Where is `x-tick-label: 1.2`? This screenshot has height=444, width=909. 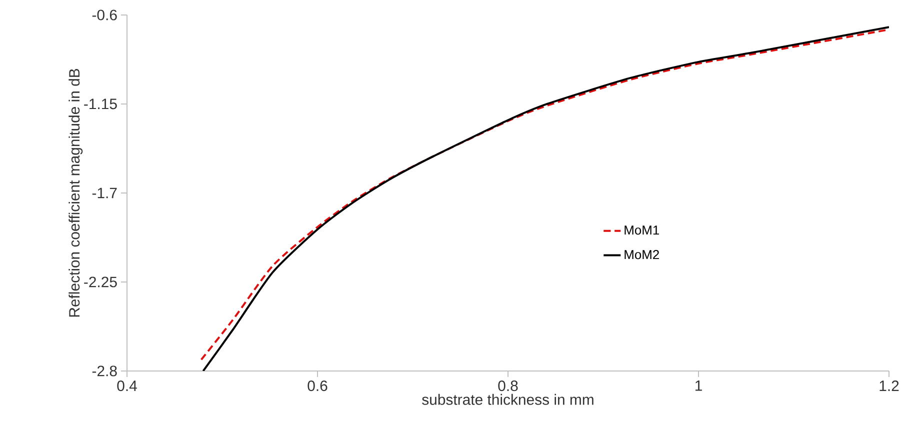
x-tick-label: 1.2 is located at coordinates (889, 385).